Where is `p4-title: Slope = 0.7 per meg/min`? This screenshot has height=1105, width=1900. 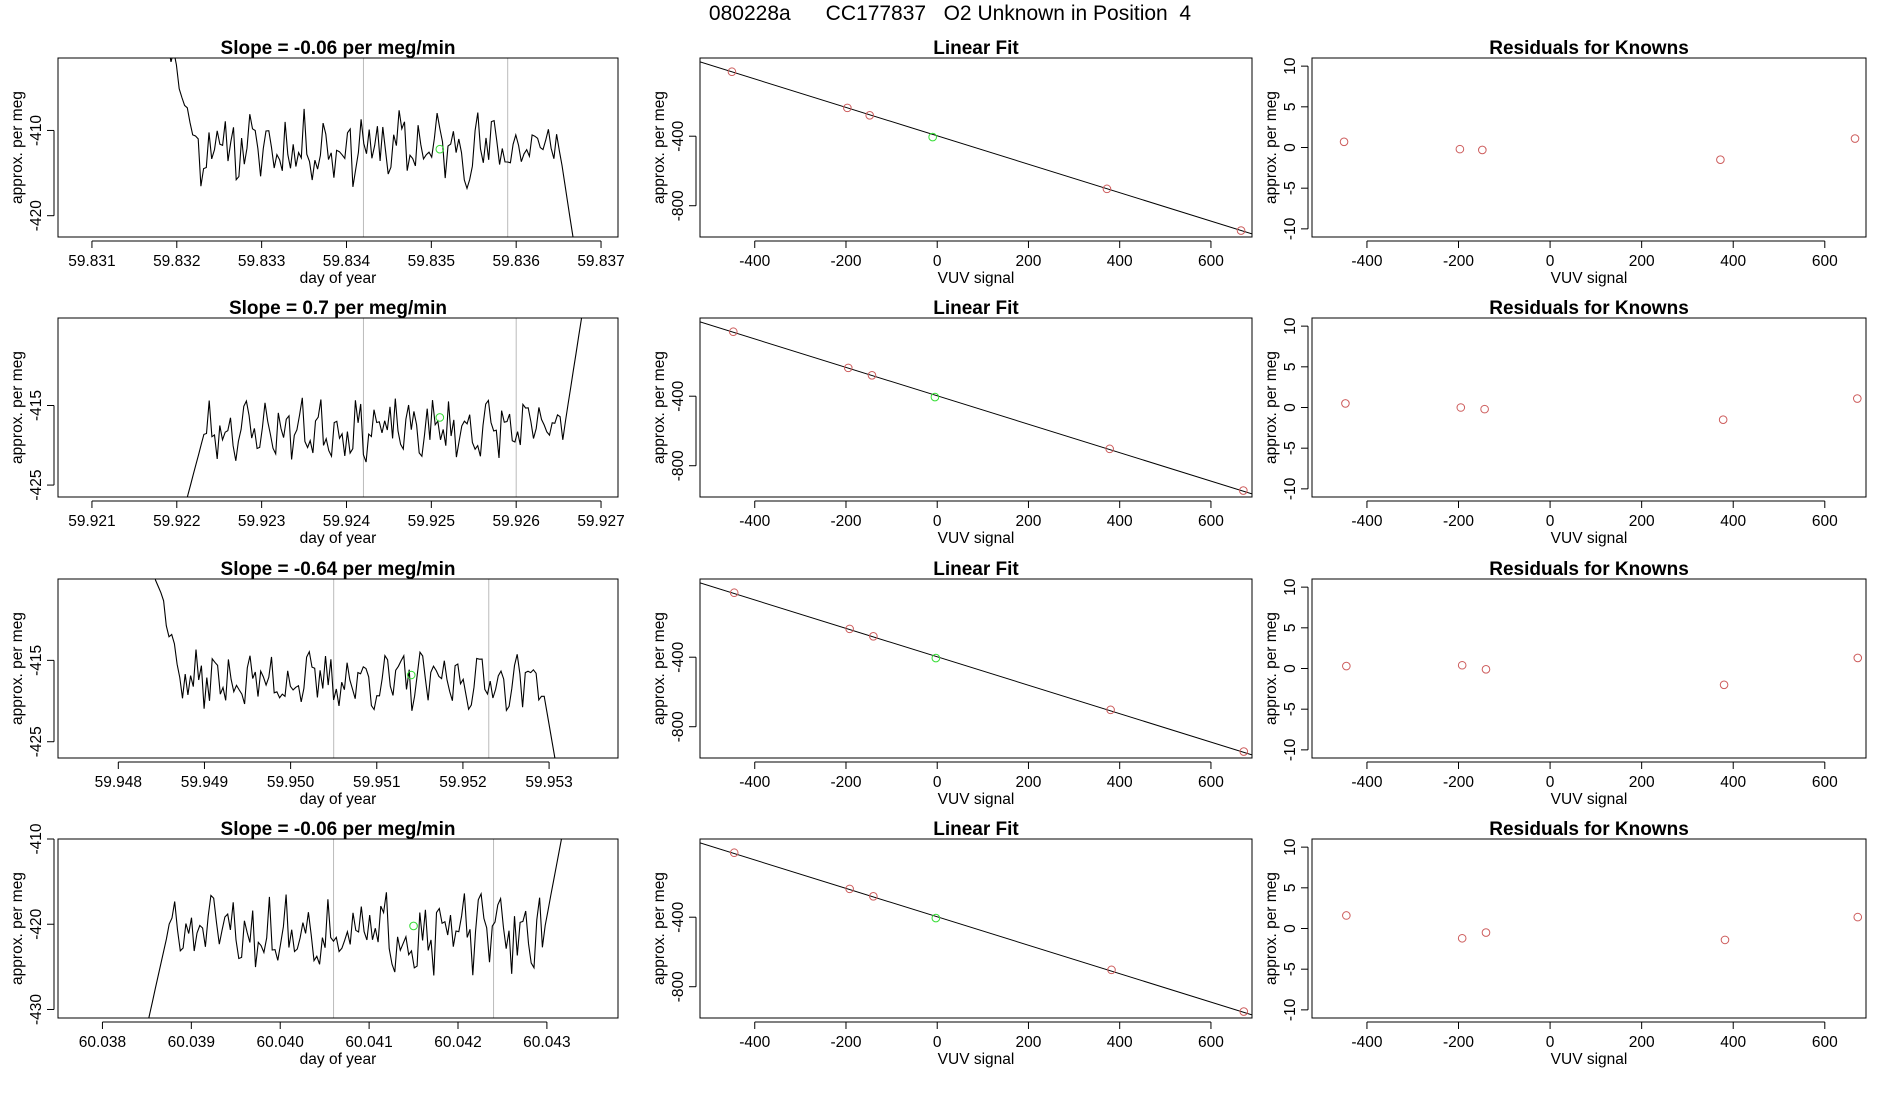 p4-title: Slope = 0.7 per meg/min is located at coordinates (338, 308).